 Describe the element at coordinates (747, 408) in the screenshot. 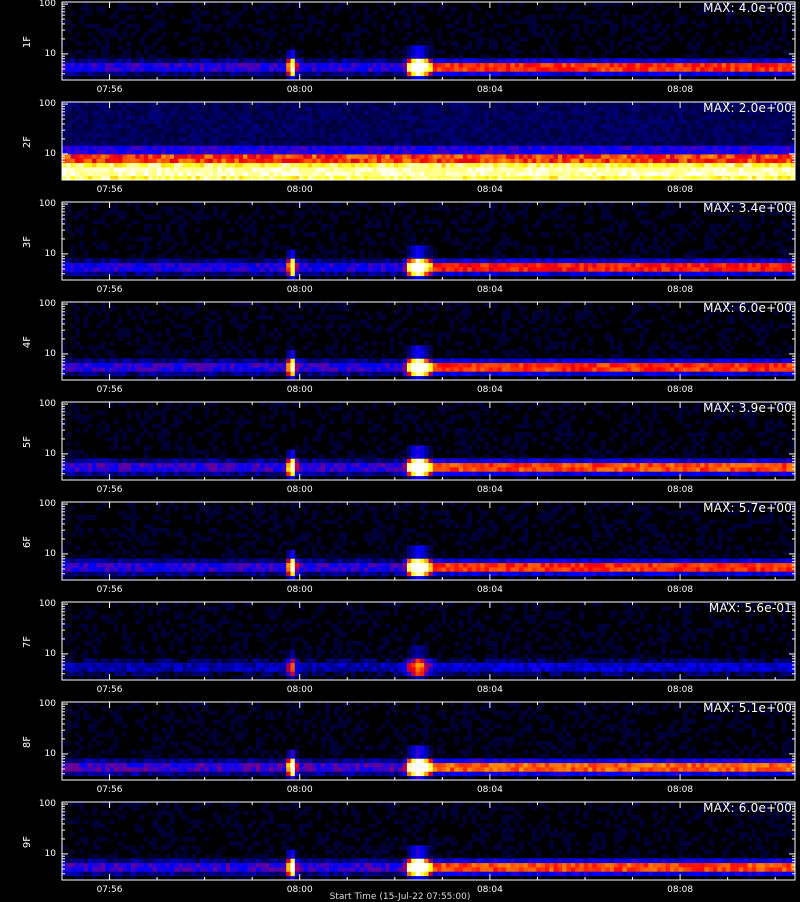

I see `max-value-label: MAX: 3.9e+00` at that location.